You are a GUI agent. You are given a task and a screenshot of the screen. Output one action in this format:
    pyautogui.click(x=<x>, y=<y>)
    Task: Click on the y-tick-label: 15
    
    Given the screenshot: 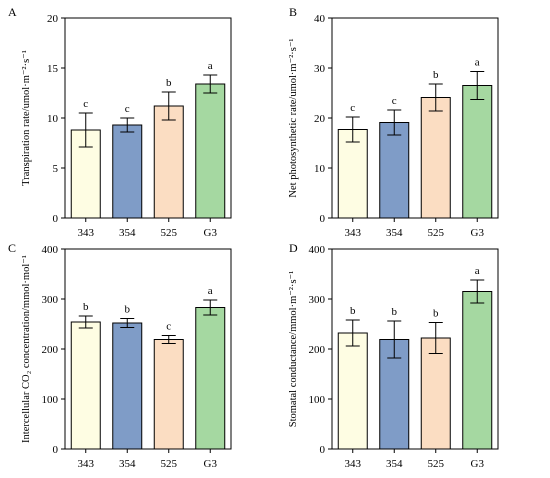 What is the action you would take?
    pyautogui.click(x=53, y=69)
    